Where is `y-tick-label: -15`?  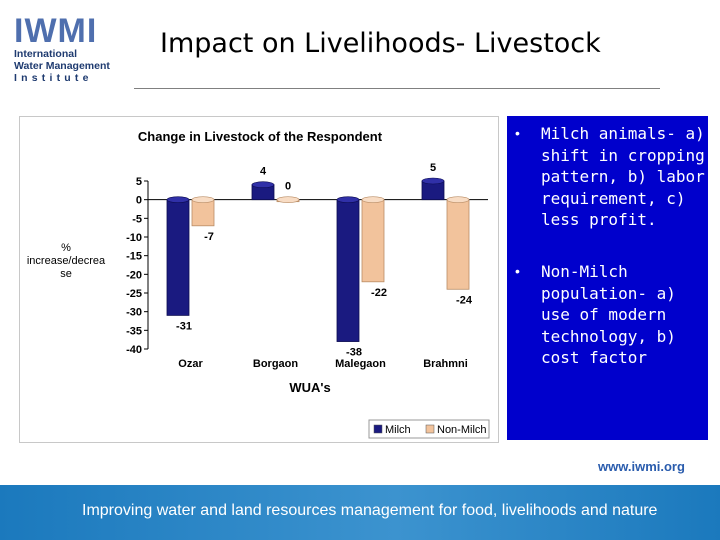 y-tick-label: -15 is located at coordinates (134, 257).